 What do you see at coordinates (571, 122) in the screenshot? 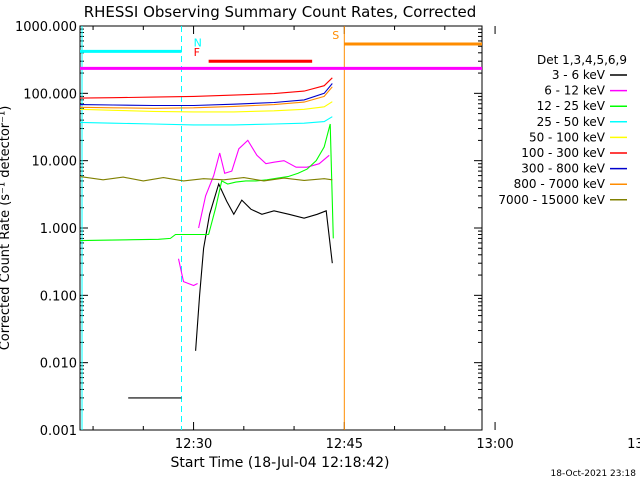
I see `legend-entry-label: 25 - 50 keV` at bounding box center [571, 122].